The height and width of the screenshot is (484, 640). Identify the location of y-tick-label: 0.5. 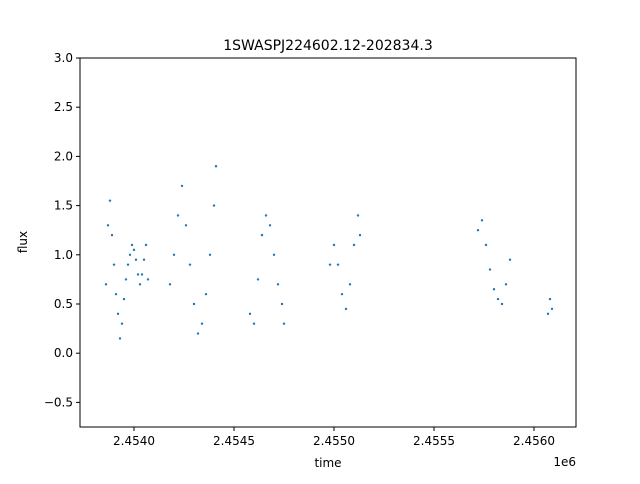
(63, 304).